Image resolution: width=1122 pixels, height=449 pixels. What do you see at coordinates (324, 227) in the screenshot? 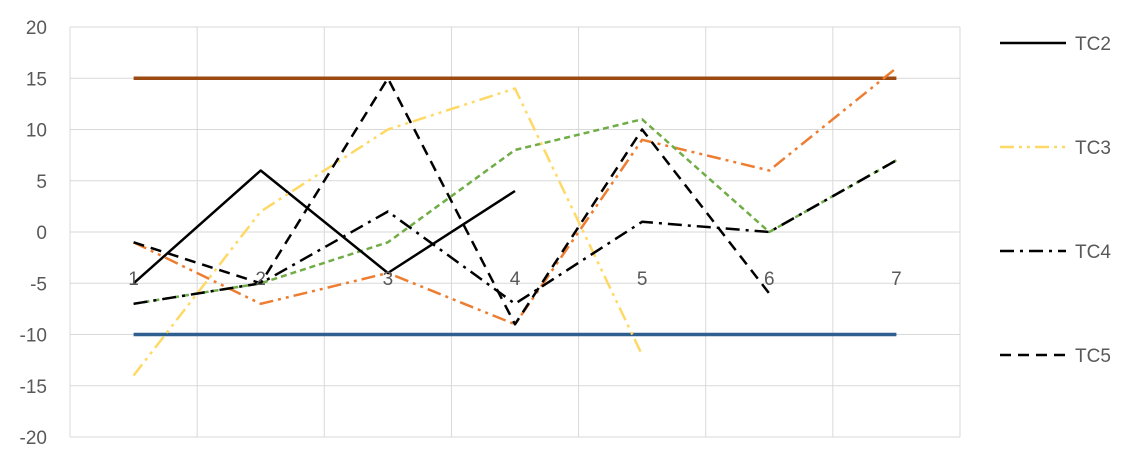
I see `series-line-tc2` at bounding box center [324, 227].